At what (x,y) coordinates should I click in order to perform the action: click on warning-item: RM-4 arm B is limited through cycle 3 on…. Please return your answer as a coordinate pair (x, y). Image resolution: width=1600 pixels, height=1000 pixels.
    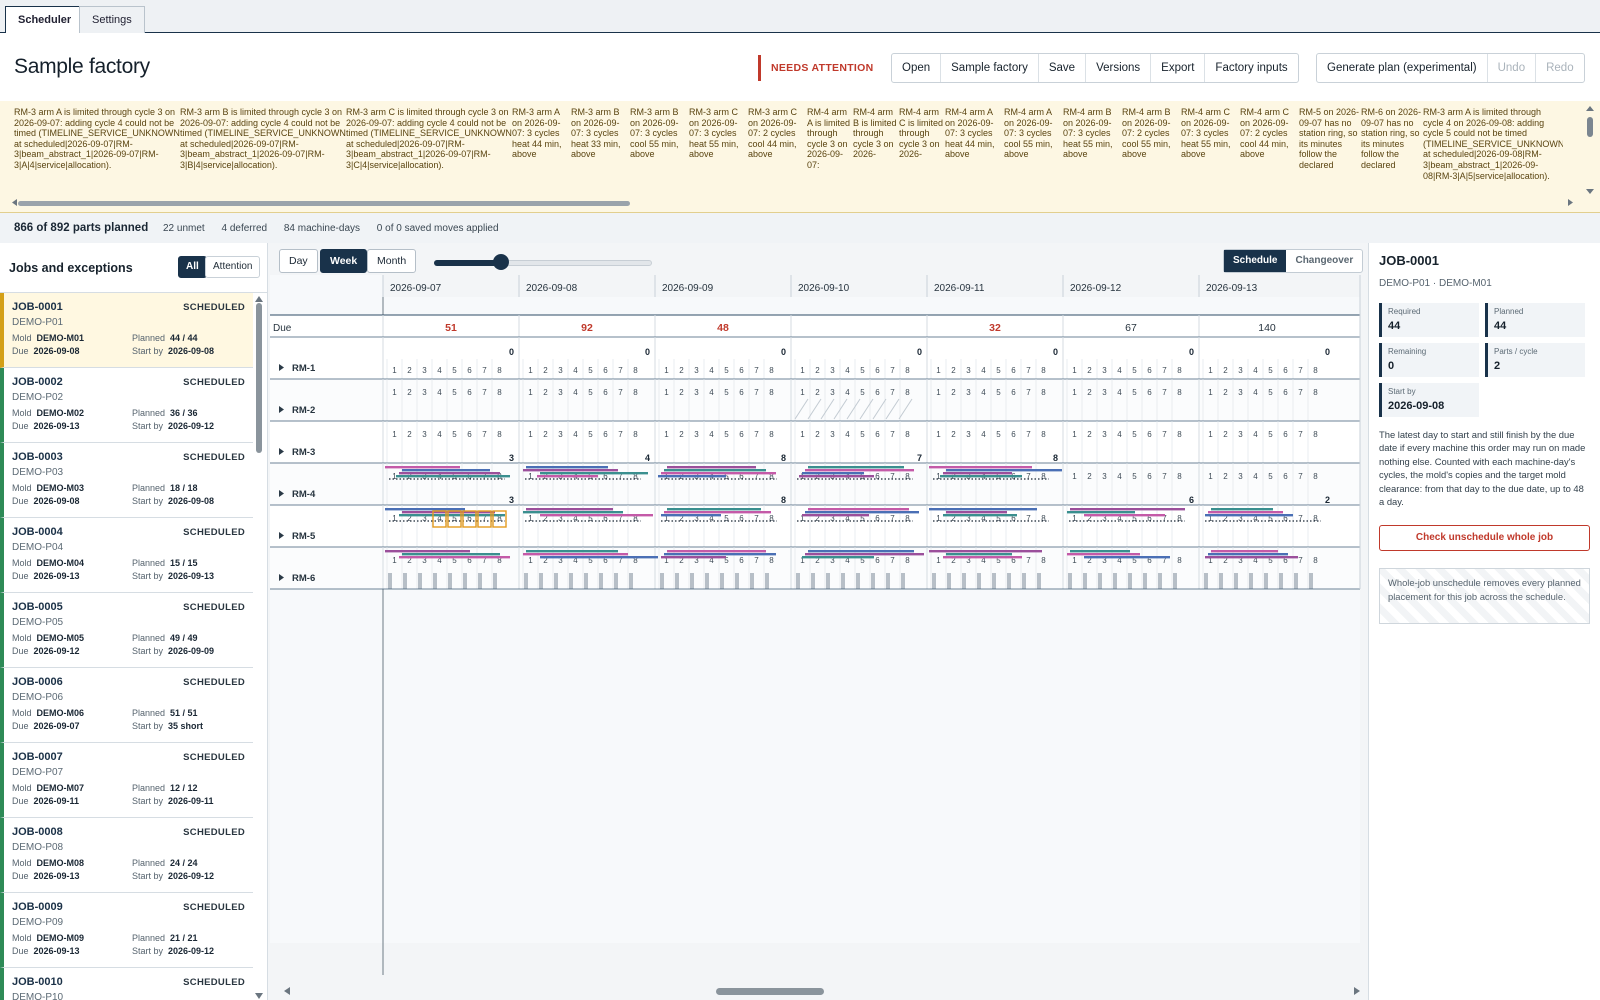
    Looking at the image, I should click on (875, 133).